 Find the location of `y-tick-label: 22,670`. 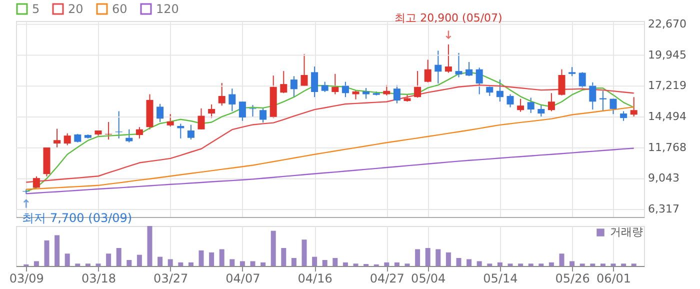

y-tick-label: 22,670 is located at coordinates (667, 23).